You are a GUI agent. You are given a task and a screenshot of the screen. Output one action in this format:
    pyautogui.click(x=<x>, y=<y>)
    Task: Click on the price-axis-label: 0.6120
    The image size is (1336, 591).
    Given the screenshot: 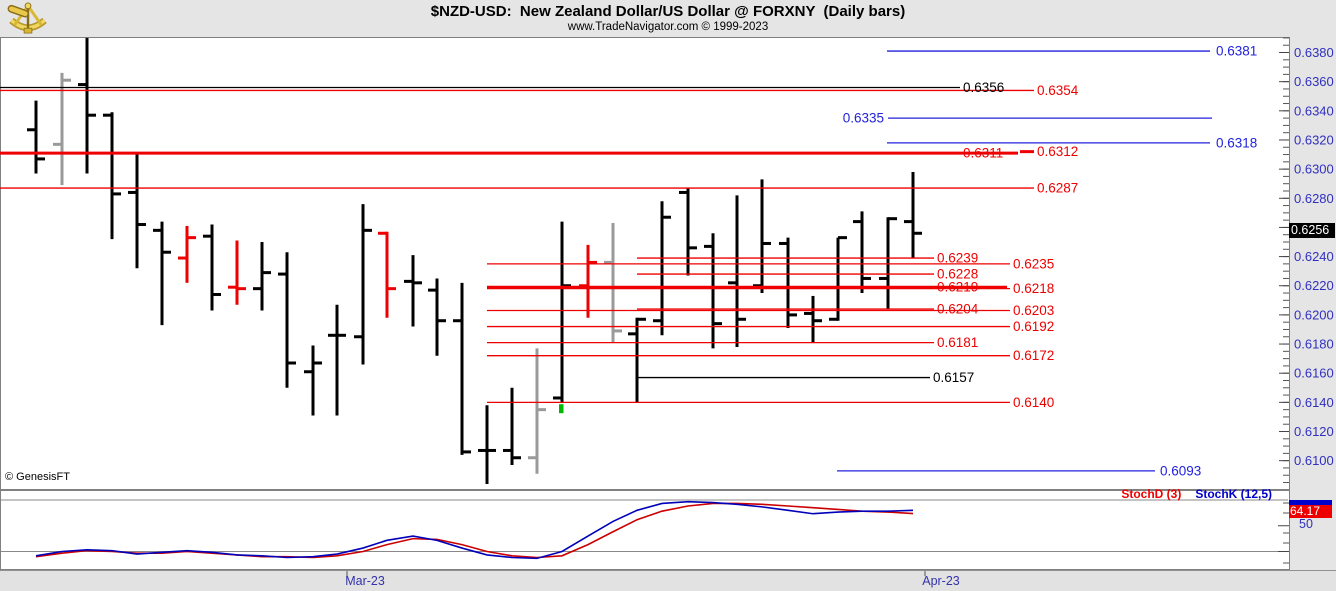 What is the action you would take?
    pyautogui.click(x=1314, y=431)
    